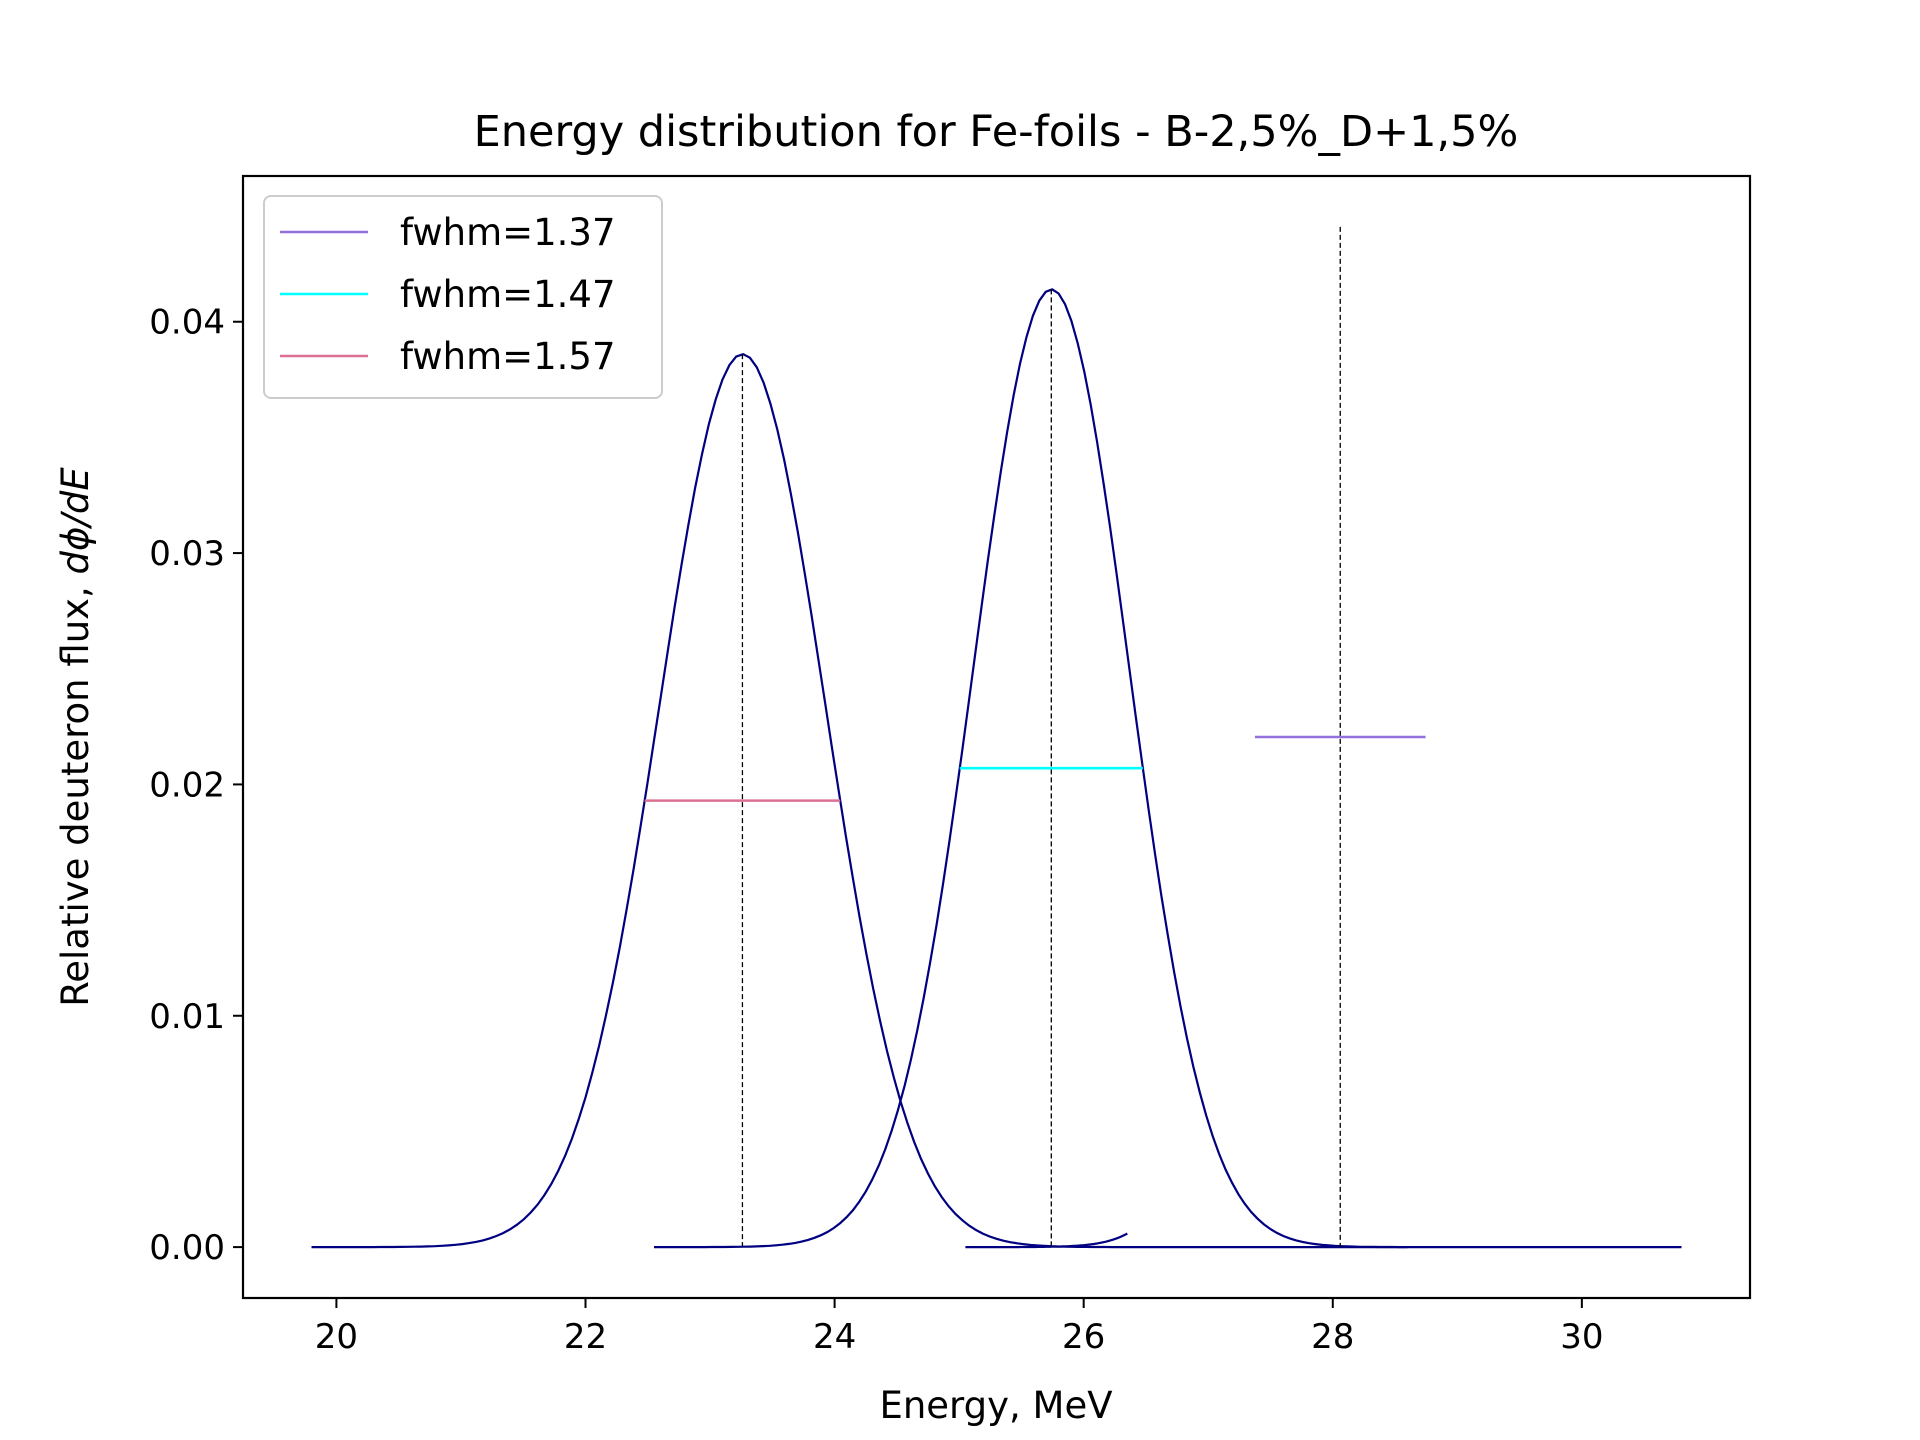  Describe the element at coordinates (75, 790) in the screenshot. I see `y-axis-label-text: Relative deuteron flux,` at that location.